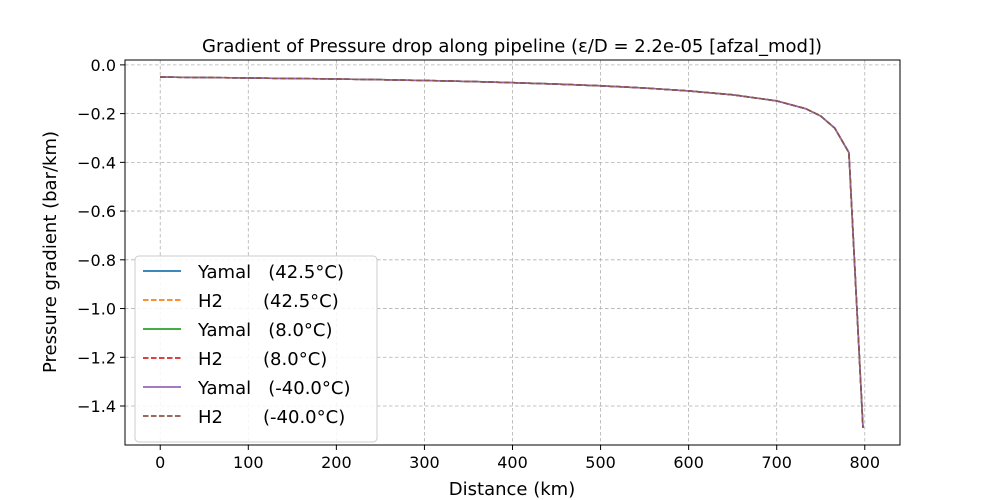  What do you see at coordinates (776, 462) in the screenshot?
I see `x-tick-label: 700` at bounding box center [776, 462].